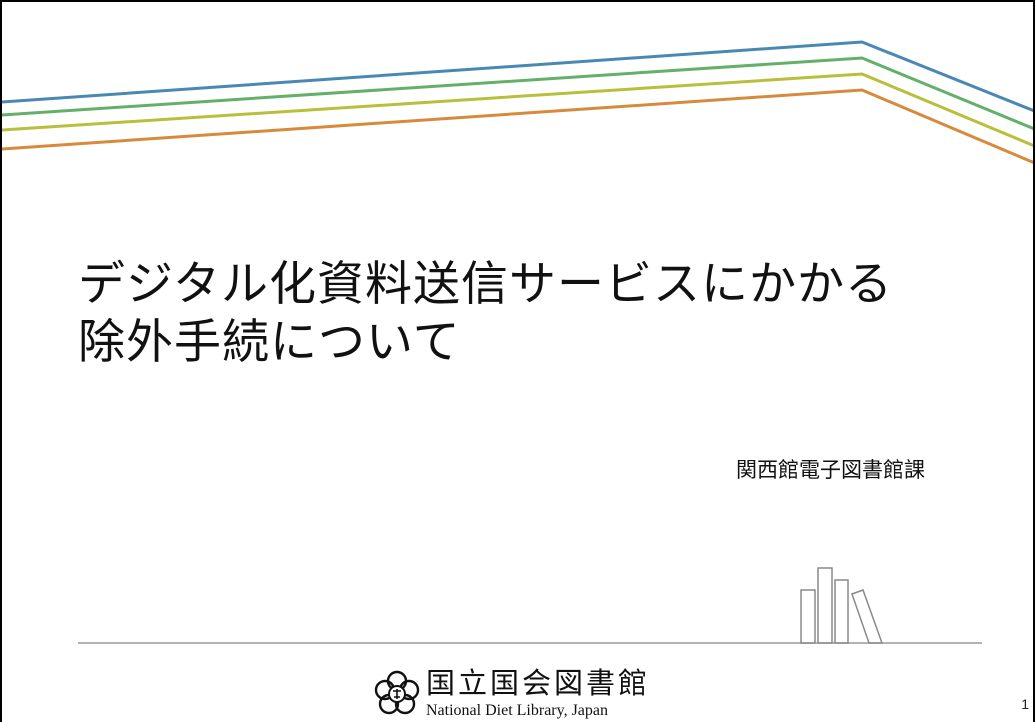 The image size is (1035, 722). Describe the element at coordinates (397, 692) in the screenshot. I see `ndl-emblem-icon` at that location.